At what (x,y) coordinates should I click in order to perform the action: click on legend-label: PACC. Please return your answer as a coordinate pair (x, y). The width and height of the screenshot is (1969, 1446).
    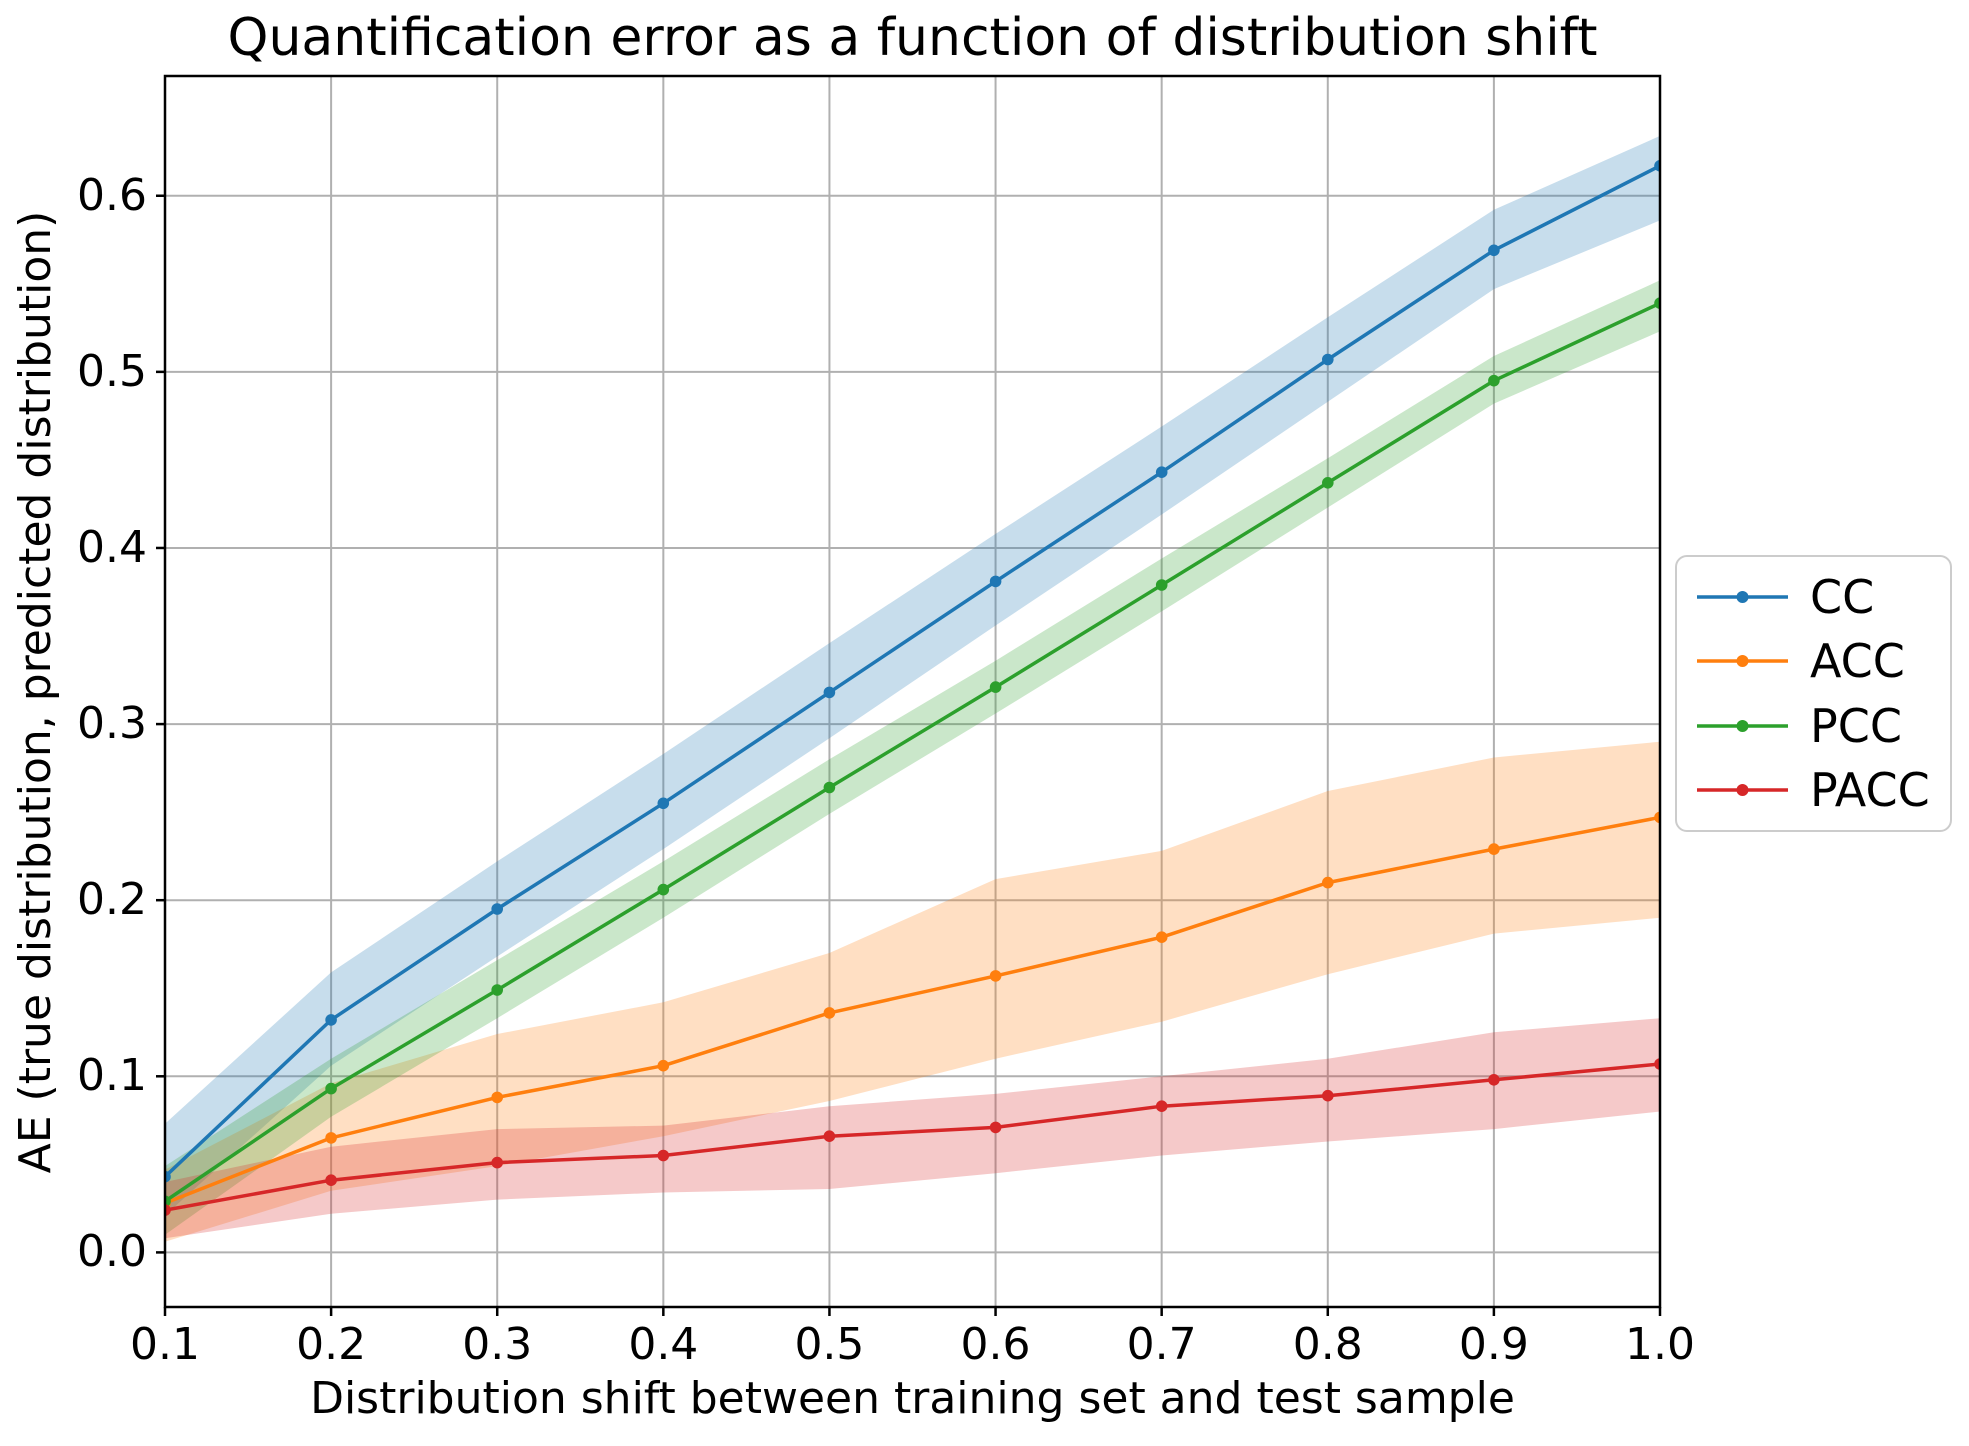
    Looking at the image, I should click on (1870, 789).